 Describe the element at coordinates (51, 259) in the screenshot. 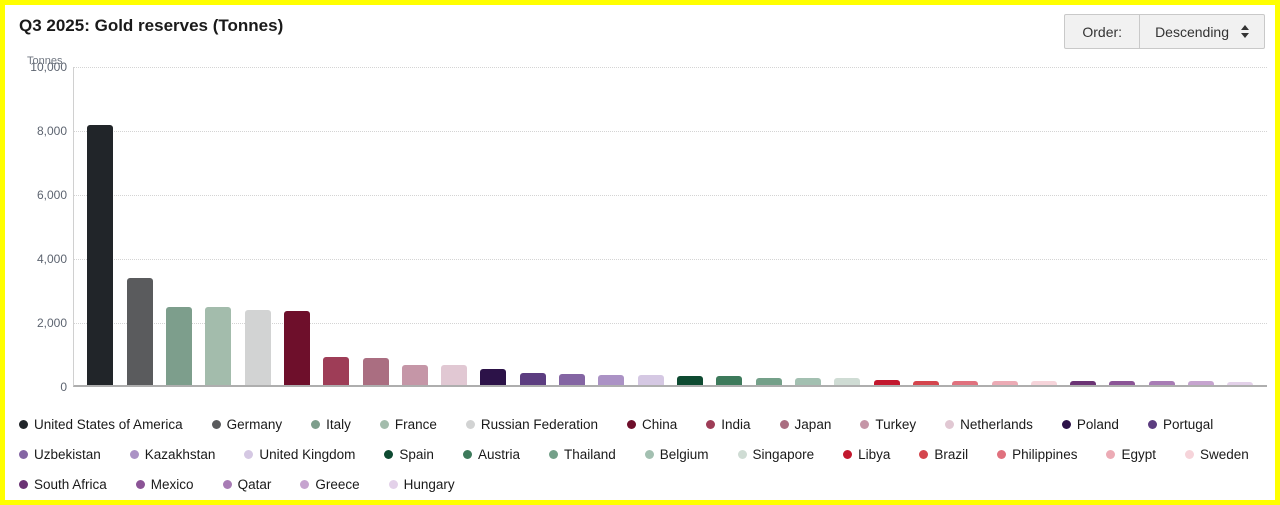

I see `y-tick-label: 4,000` at that location.